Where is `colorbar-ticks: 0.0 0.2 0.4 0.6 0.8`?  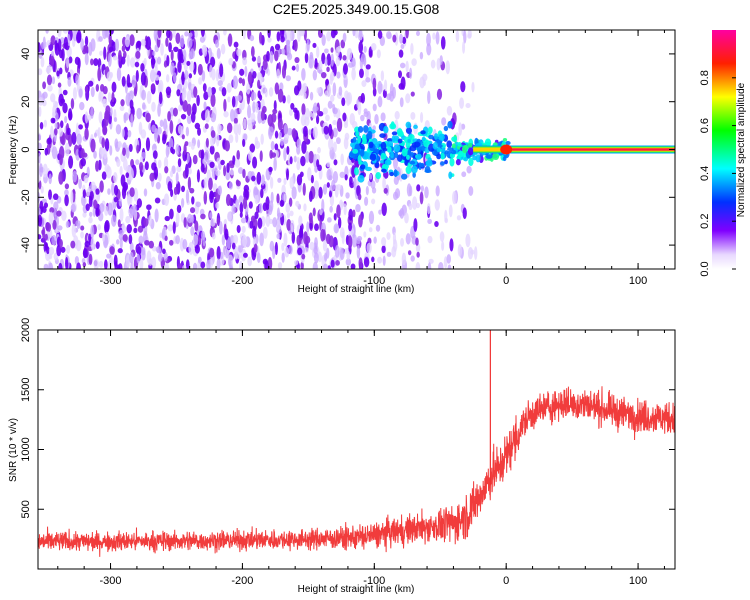 colorbar-ticks: 0.0 0.2 0.4 0.6 0.8 is located at coordinates (717, 173).